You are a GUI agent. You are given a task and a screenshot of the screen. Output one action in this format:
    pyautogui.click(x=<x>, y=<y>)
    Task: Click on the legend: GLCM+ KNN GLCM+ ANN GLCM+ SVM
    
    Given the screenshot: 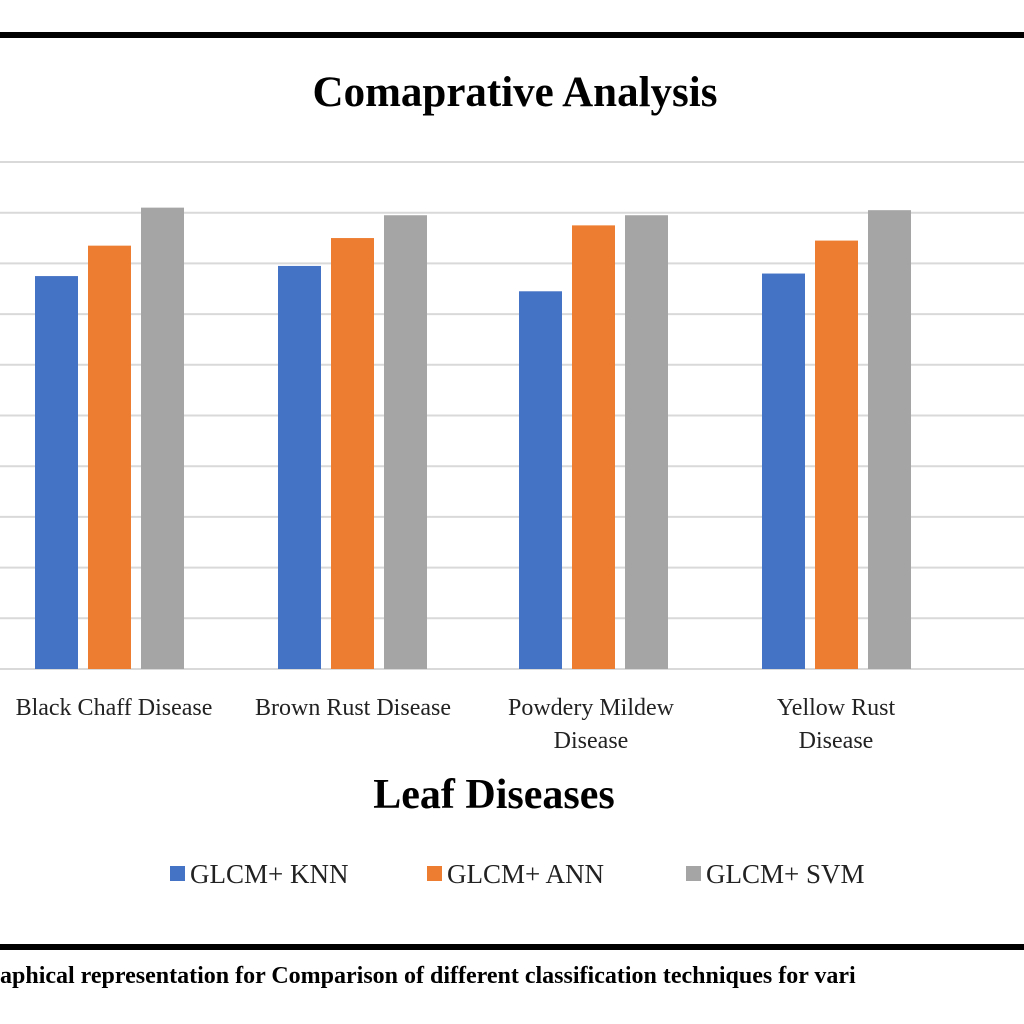 What is the action you would take?
    pyautogui.click(x=517, y=874)
    